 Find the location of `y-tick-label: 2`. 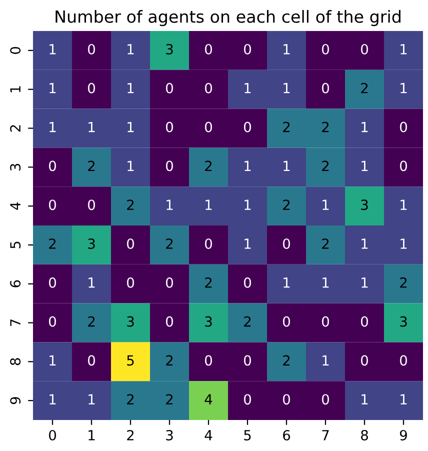

y-tick-label: 2 is located at coordinates (15, 128).